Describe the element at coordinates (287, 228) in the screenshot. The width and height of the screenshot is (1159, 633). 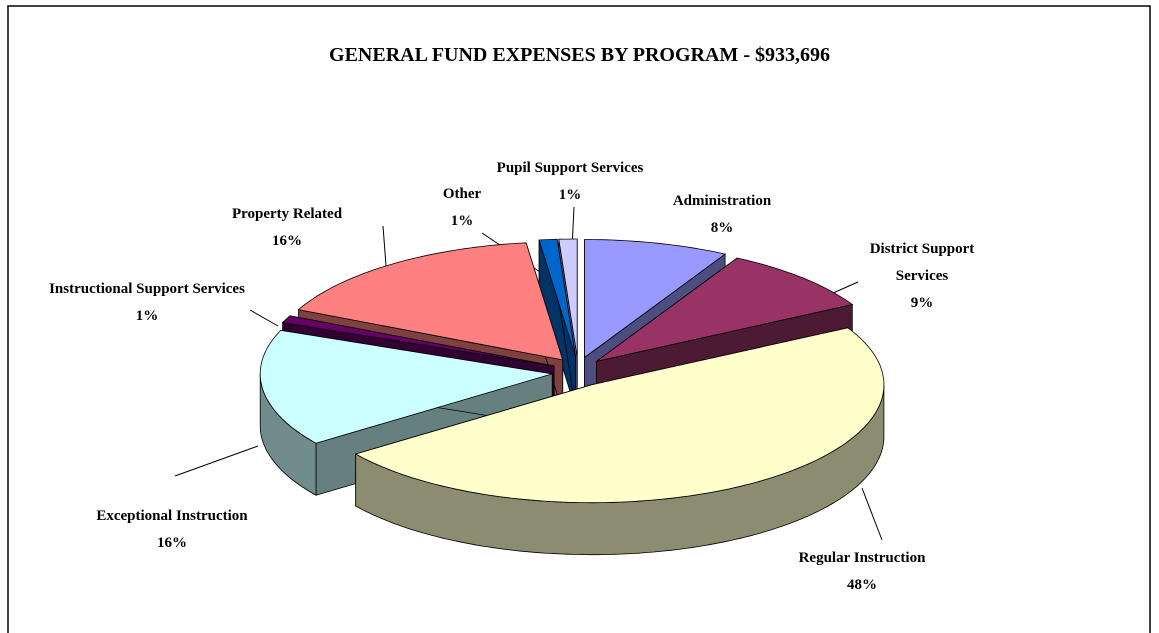
I see `slice-label: Property Related 16%` at that location.